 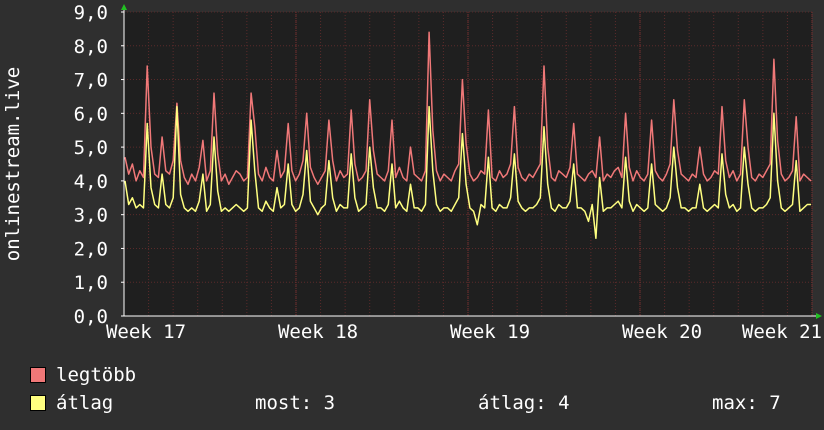 I want to click on y-tick-label: 5,0, so click(x=91, y=148).